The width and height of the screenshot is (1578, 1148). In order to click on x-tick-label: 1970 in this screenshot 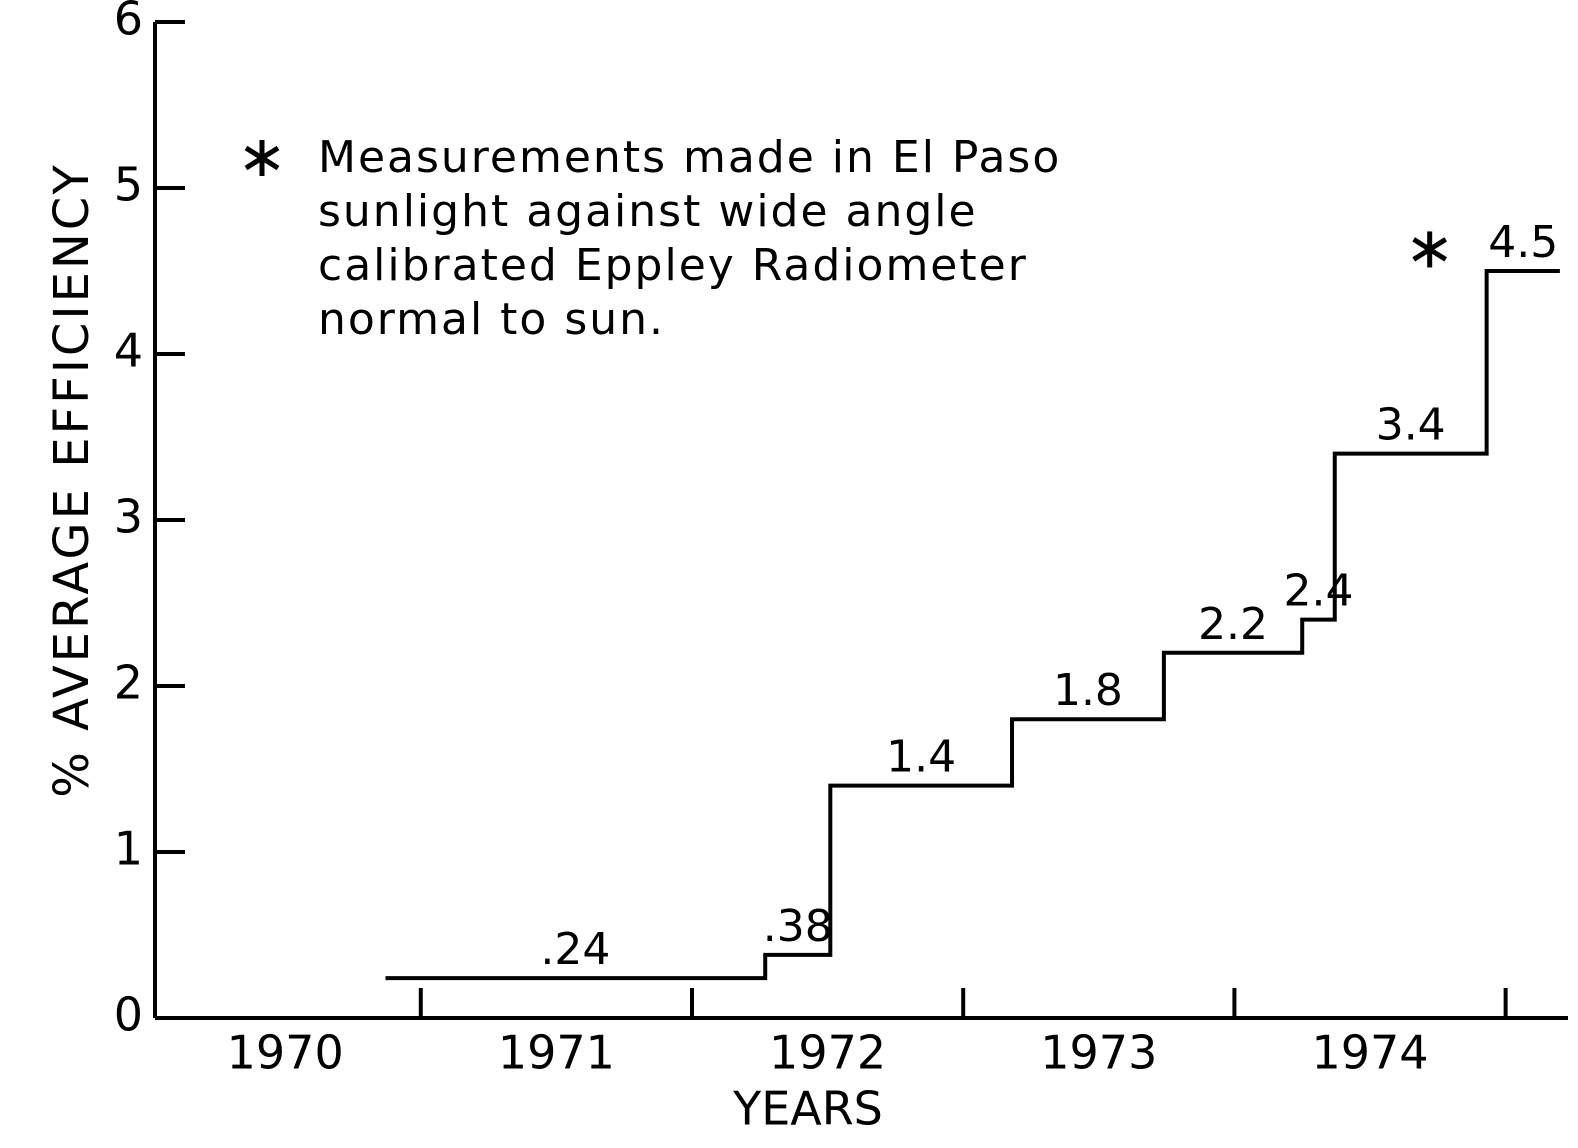, I will do `click(285, 1053)`.